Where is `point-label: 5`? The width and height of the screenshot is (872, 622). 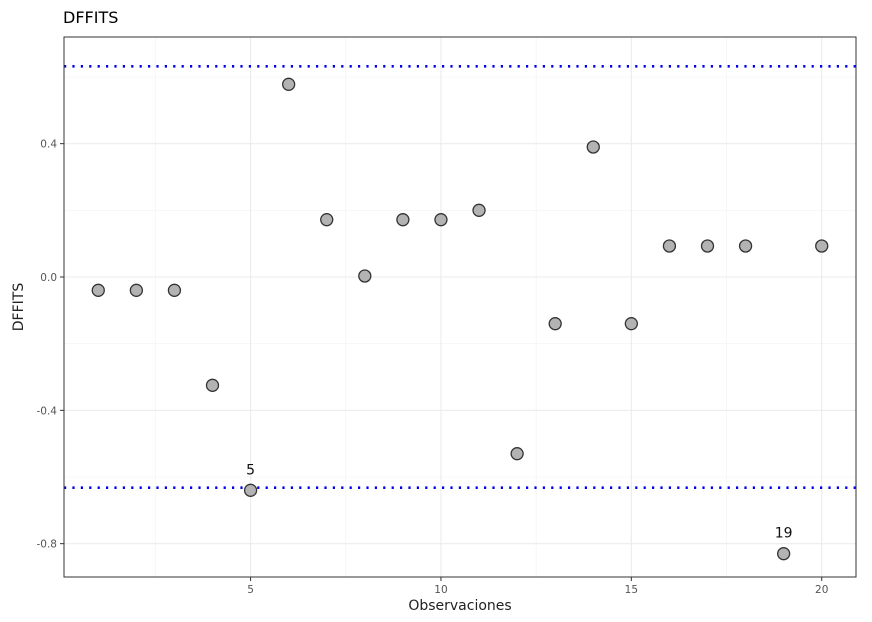 point-label: 5 is located at coordinates (250, 470).